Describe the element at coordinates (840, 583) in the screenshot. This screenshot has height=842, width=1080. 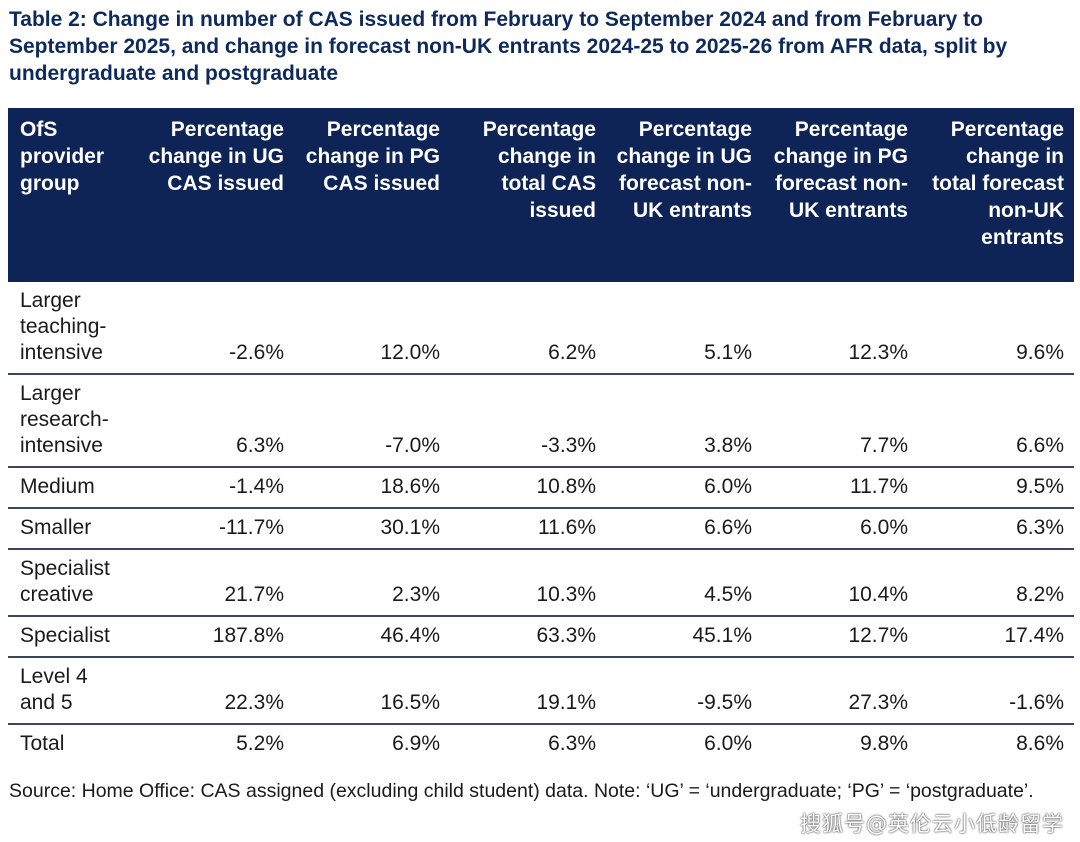
I see `cell-pg-forecast: 10.4%` at that location.